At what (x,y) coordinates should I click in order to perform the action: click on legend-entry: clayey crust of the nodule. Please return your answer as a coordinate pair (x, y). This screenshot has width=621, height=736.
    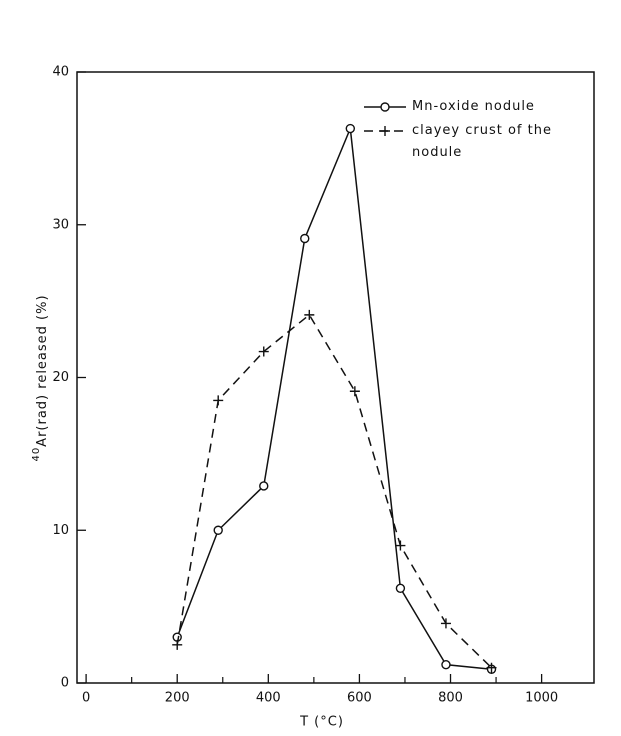
    Looking at the image, I should click on (462, 143).